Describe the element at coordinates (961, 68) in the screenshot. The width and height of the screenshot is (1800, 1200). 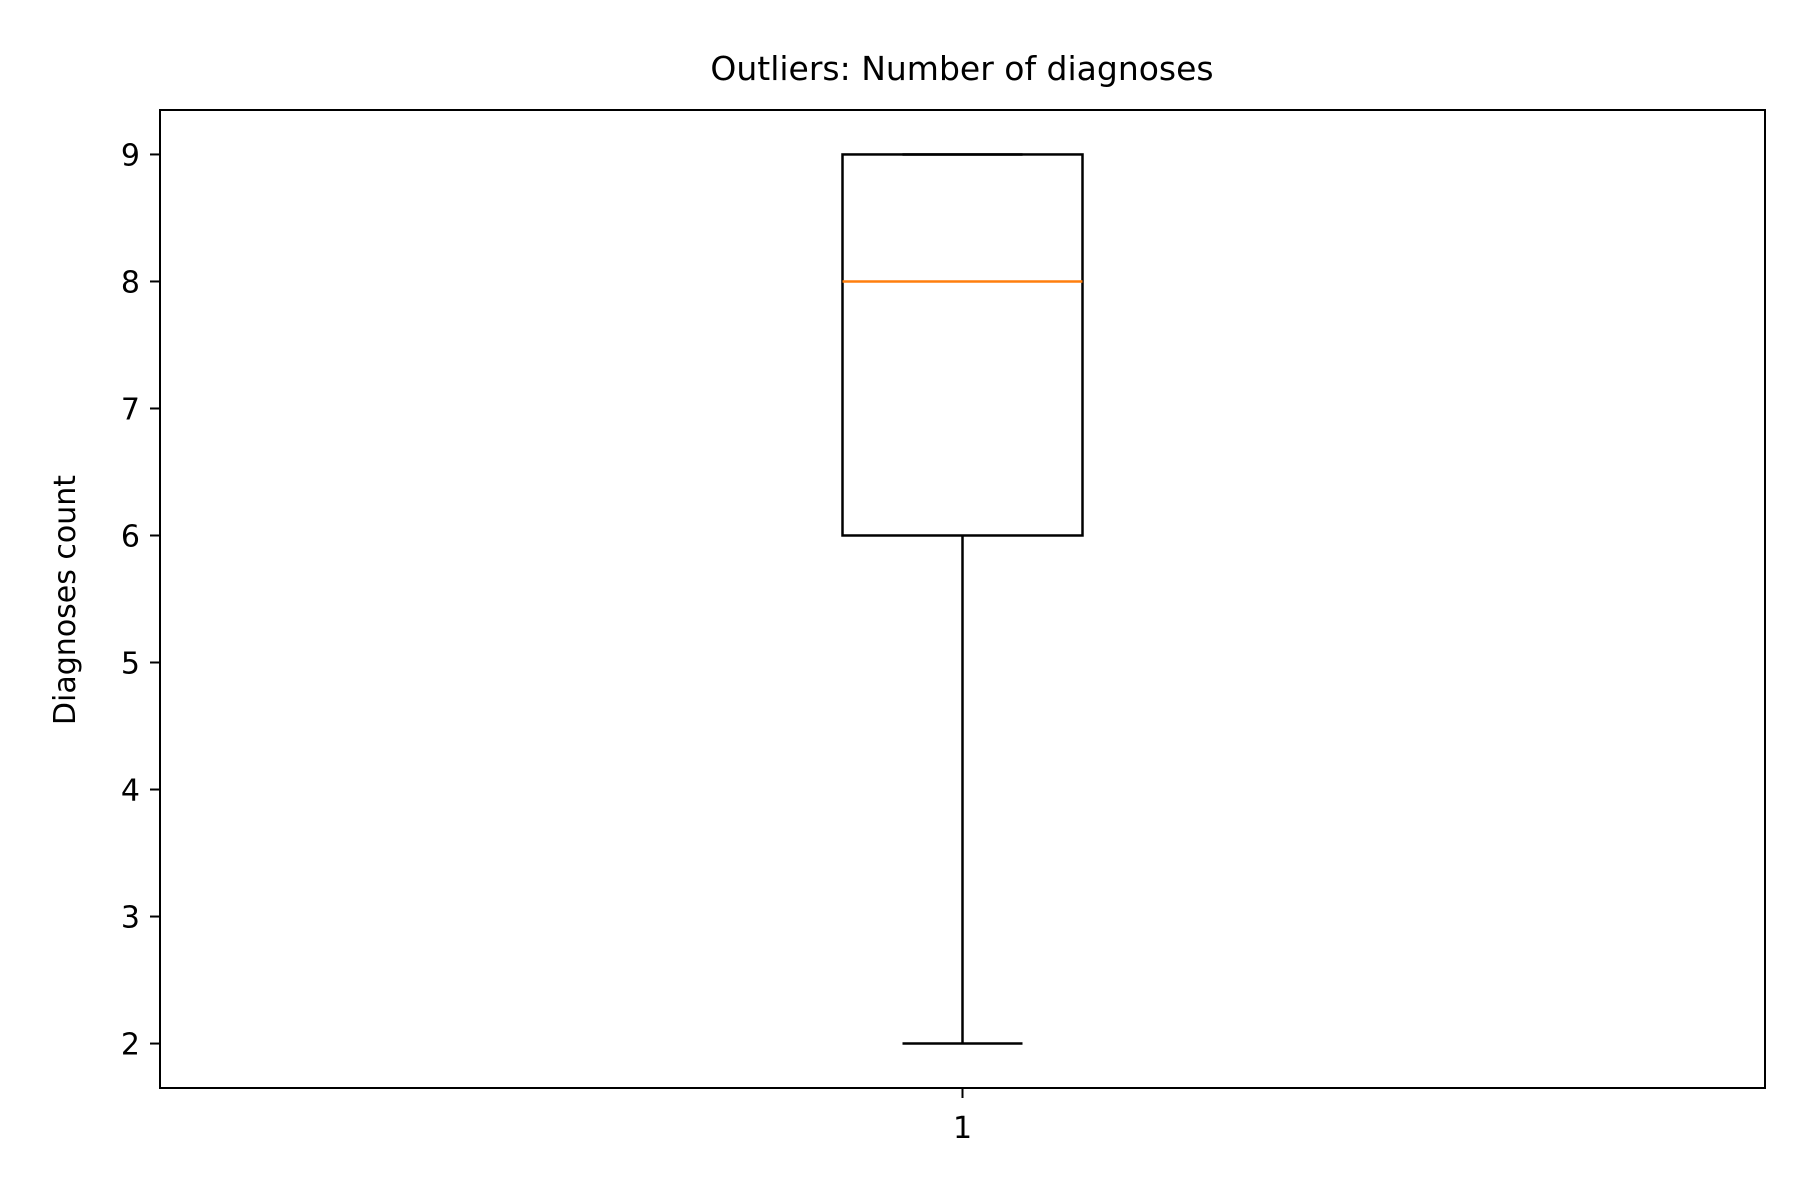
I see `chart-title: Outliers: Number of diagnoses` at that location.